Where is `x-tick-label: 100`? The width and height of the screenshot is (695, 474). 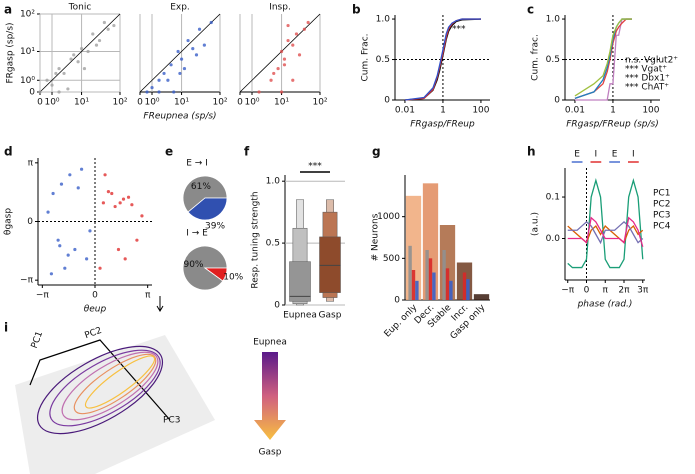 x-tick-label: 100 is located at coordinates (480, 111).